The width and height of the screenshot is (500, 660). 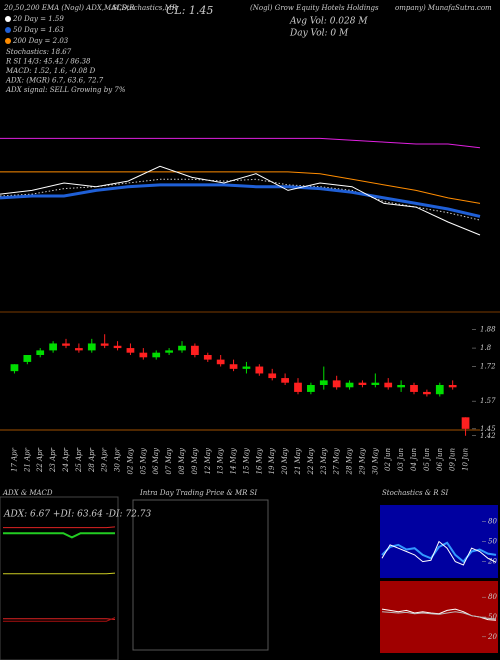 What do you see at coordinates (285, 461) in the screenshot?
I see `x-tick-label: 20 May` at bounding box center [285, 461].